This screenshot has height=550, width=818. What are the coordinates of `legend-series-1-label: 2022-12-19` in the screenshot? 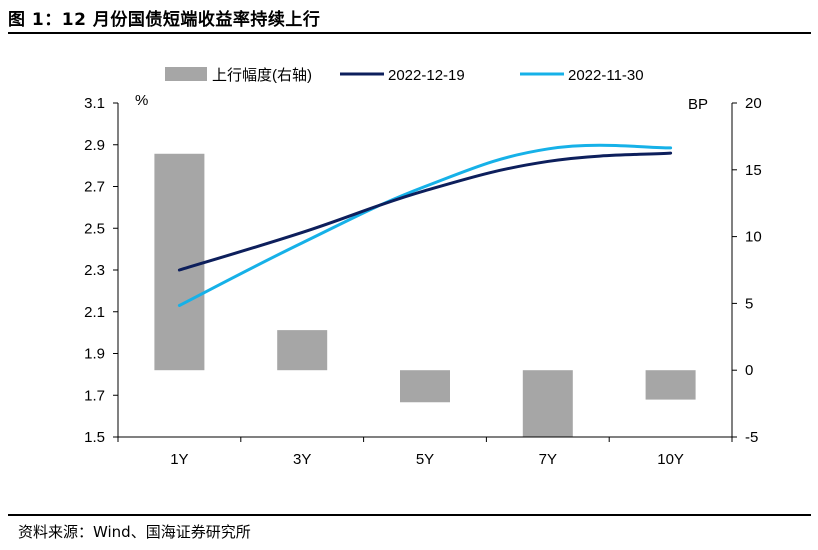 It's located at (426, 75).